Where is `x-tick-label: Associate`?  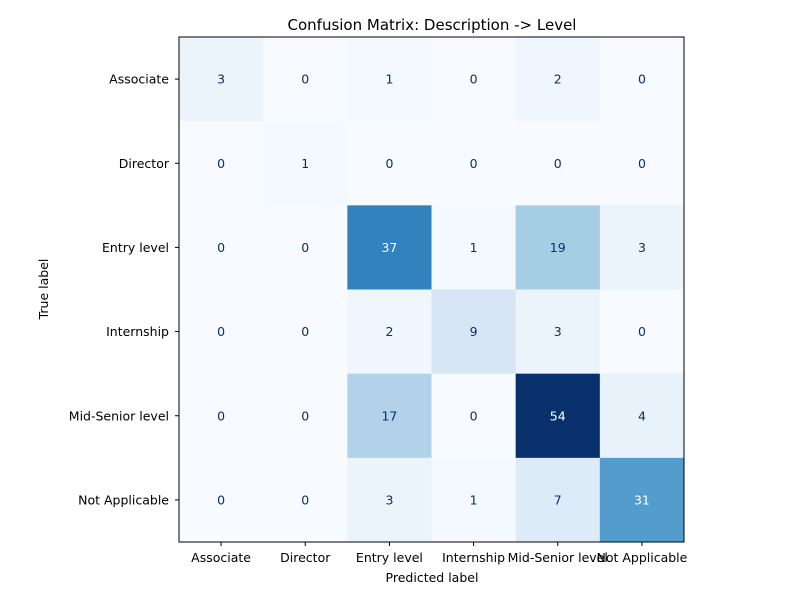 x-tick-label: Associate is located at coordinates (221, 557).